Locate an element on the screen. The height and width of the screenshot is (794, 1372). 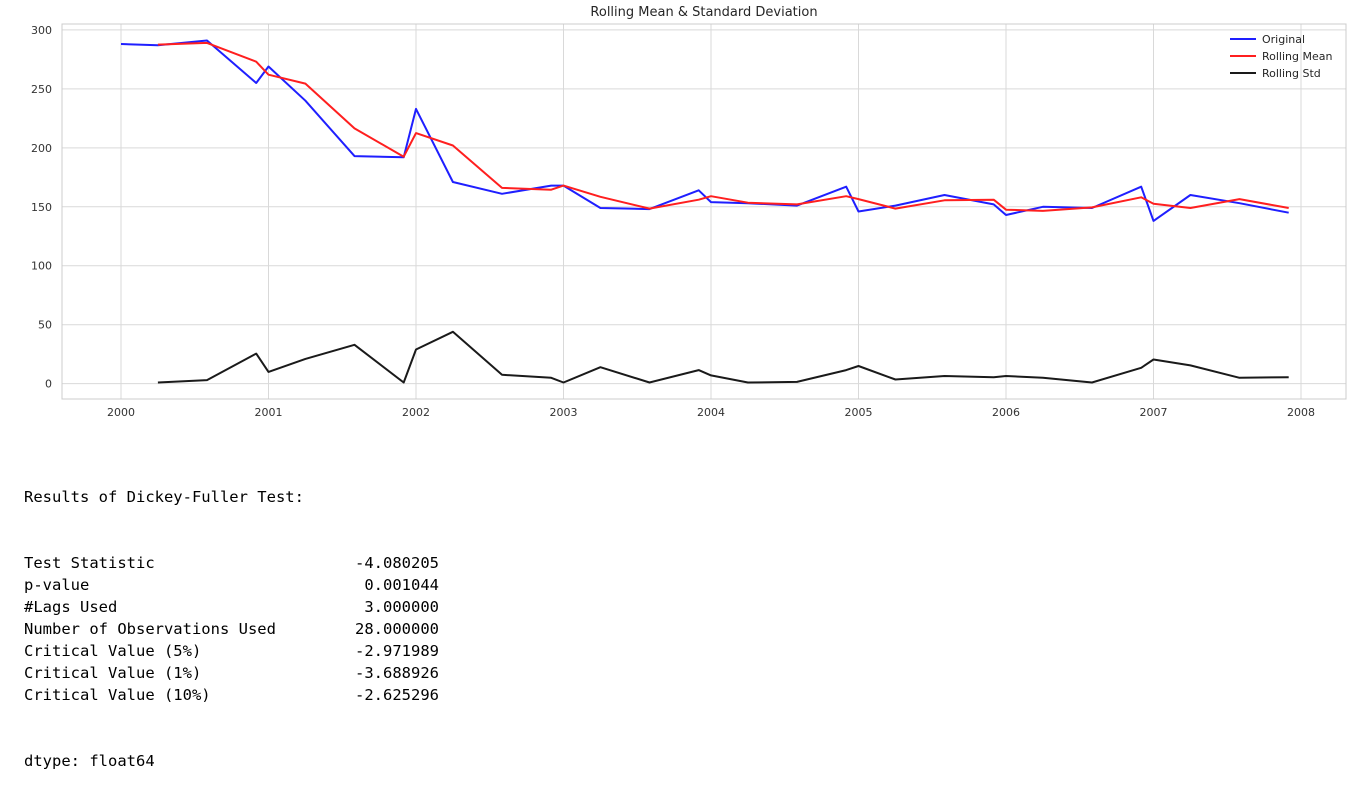
output-row-label: Critical Value (10%) is located at coordinates (117, 695).